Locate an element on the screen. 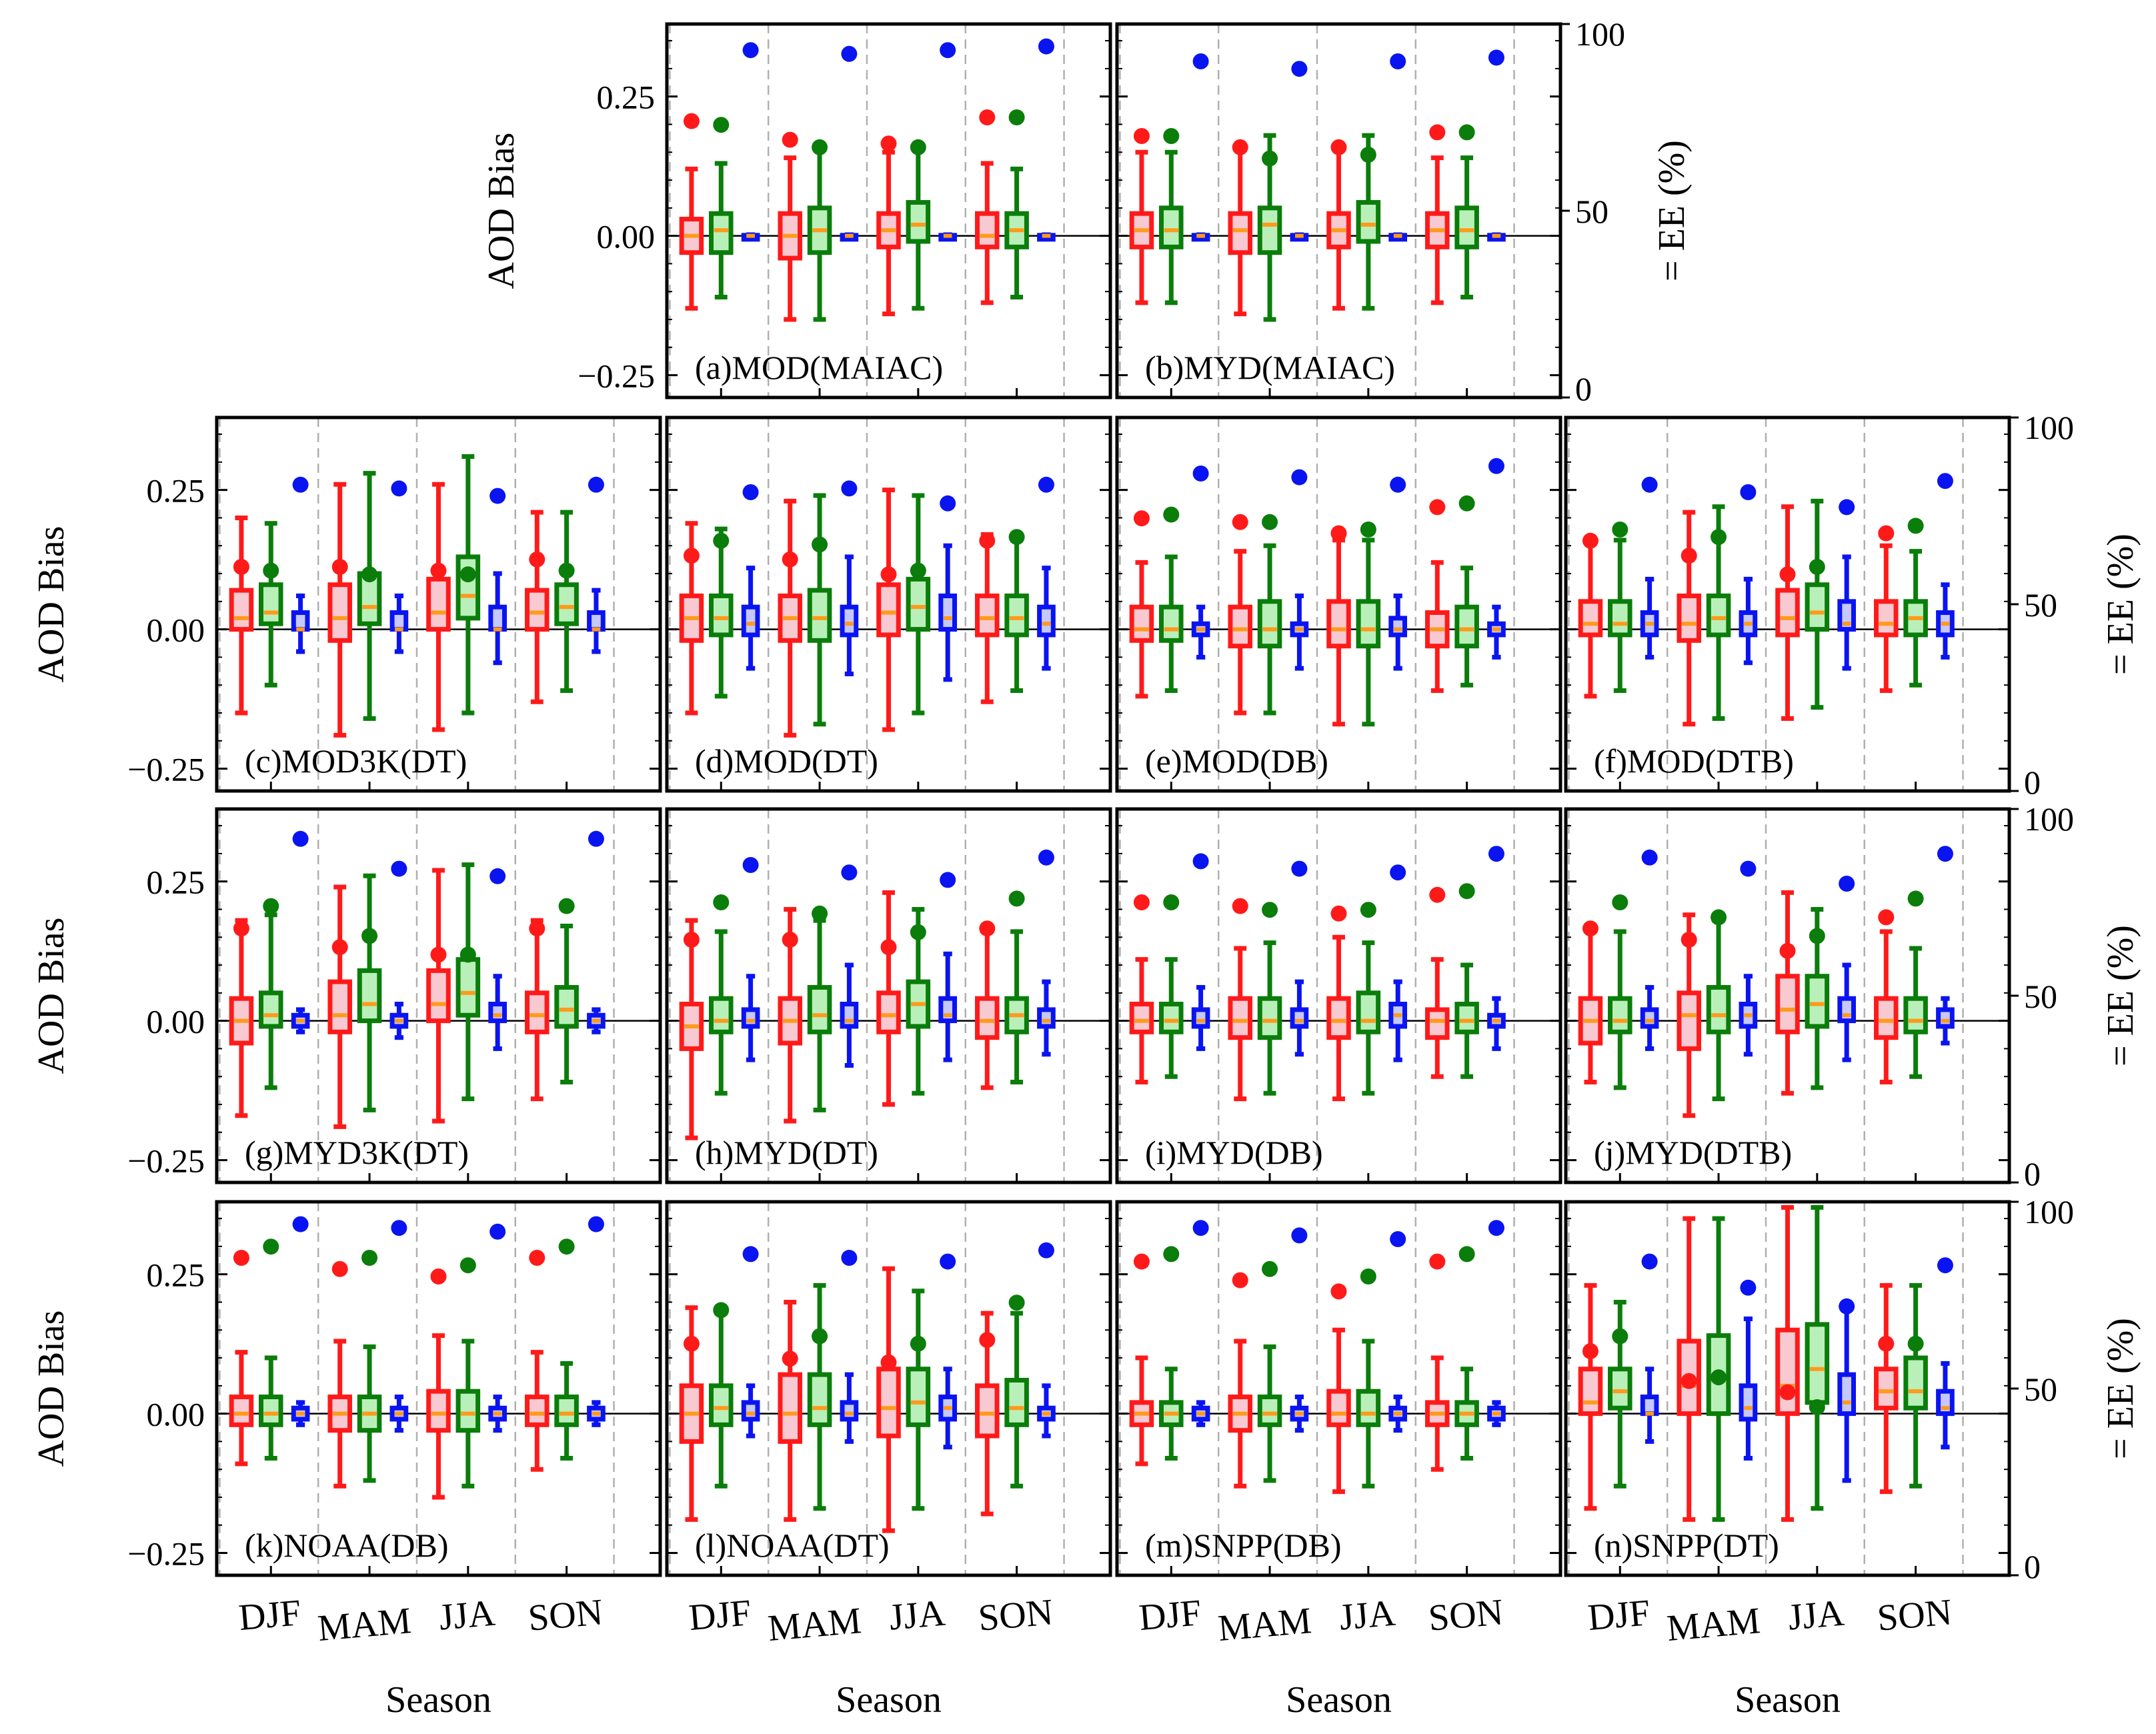  xtick-label: JJA is located at coordinates (1817, 1615).